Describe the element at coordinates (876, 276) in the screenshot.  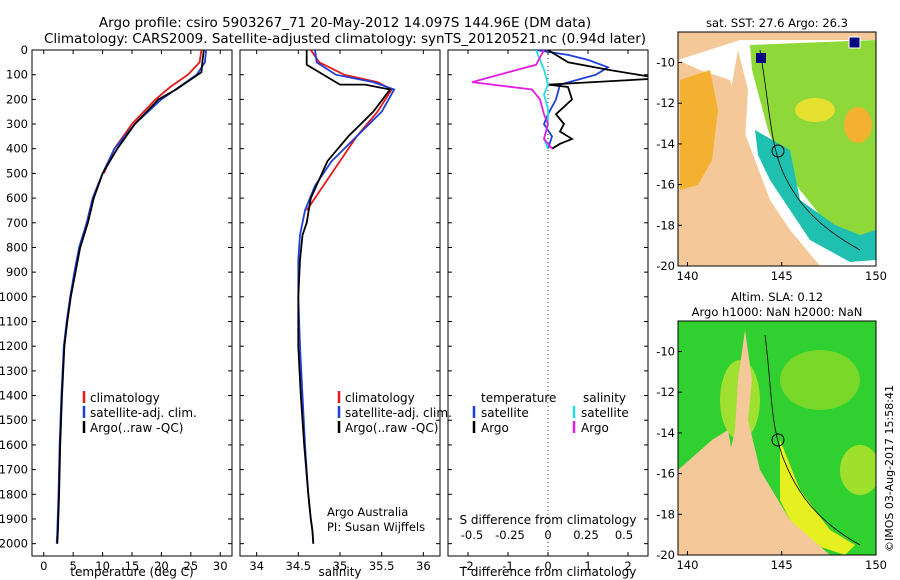
I see `map-x-tick-label: 150` at that location.